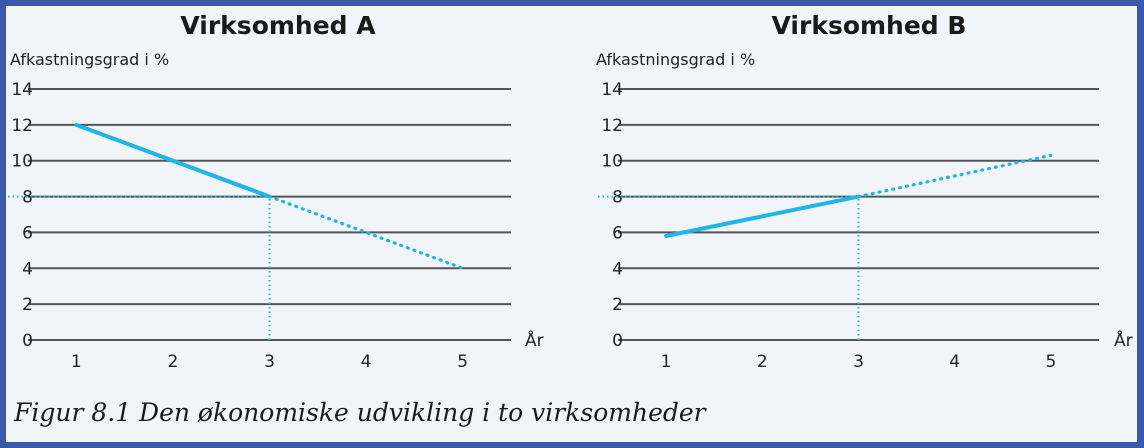 This screenshot has width=1144, height=448. What do you see at coordinates (869, 25) in the screenshot?
I see `chart-title: Virksomhed B` at bounding box center [869, 25].